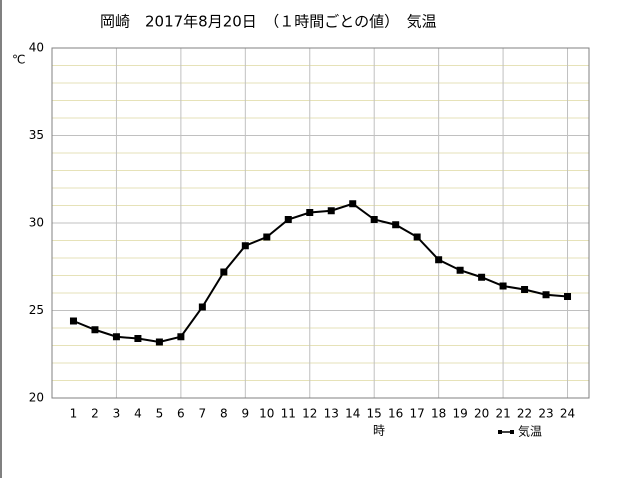  I want to click on x-tick-label: 9, so click(245, 414).